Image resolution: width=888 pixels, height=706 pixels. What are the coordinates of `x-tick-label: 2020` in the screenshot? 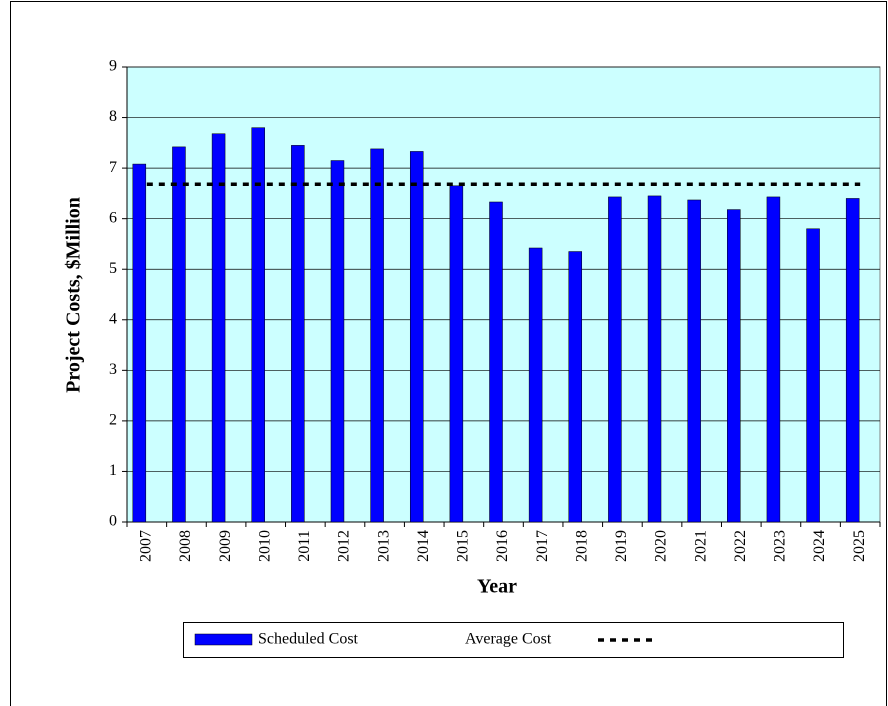 It's located at (661, 546).